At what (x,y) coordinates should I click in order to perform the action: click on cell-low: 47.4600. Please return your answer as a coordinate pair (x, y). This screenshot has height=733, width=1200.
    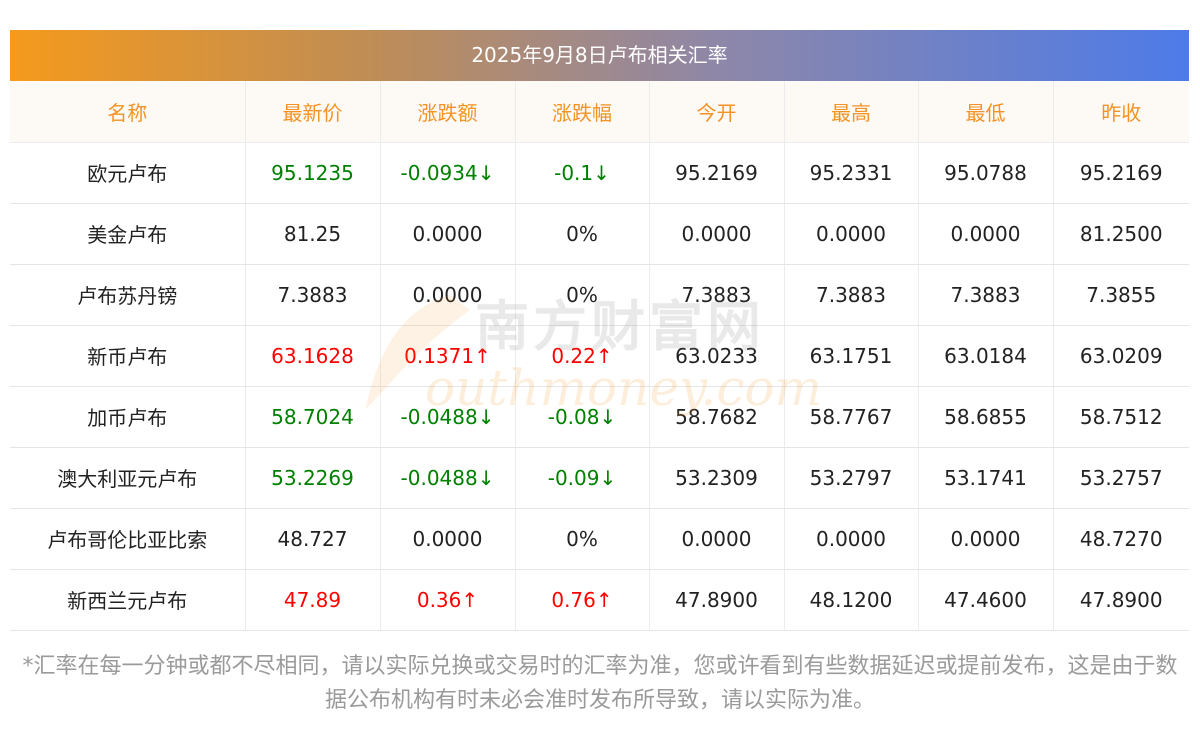
    Looking at the image, I should click on (986, 600).